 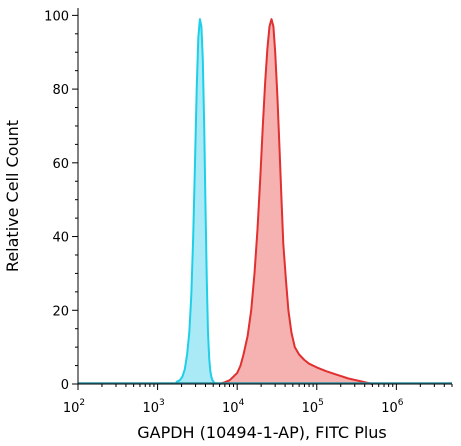 I want to click on y-tick-label: 80, so click(x=60, y=90).